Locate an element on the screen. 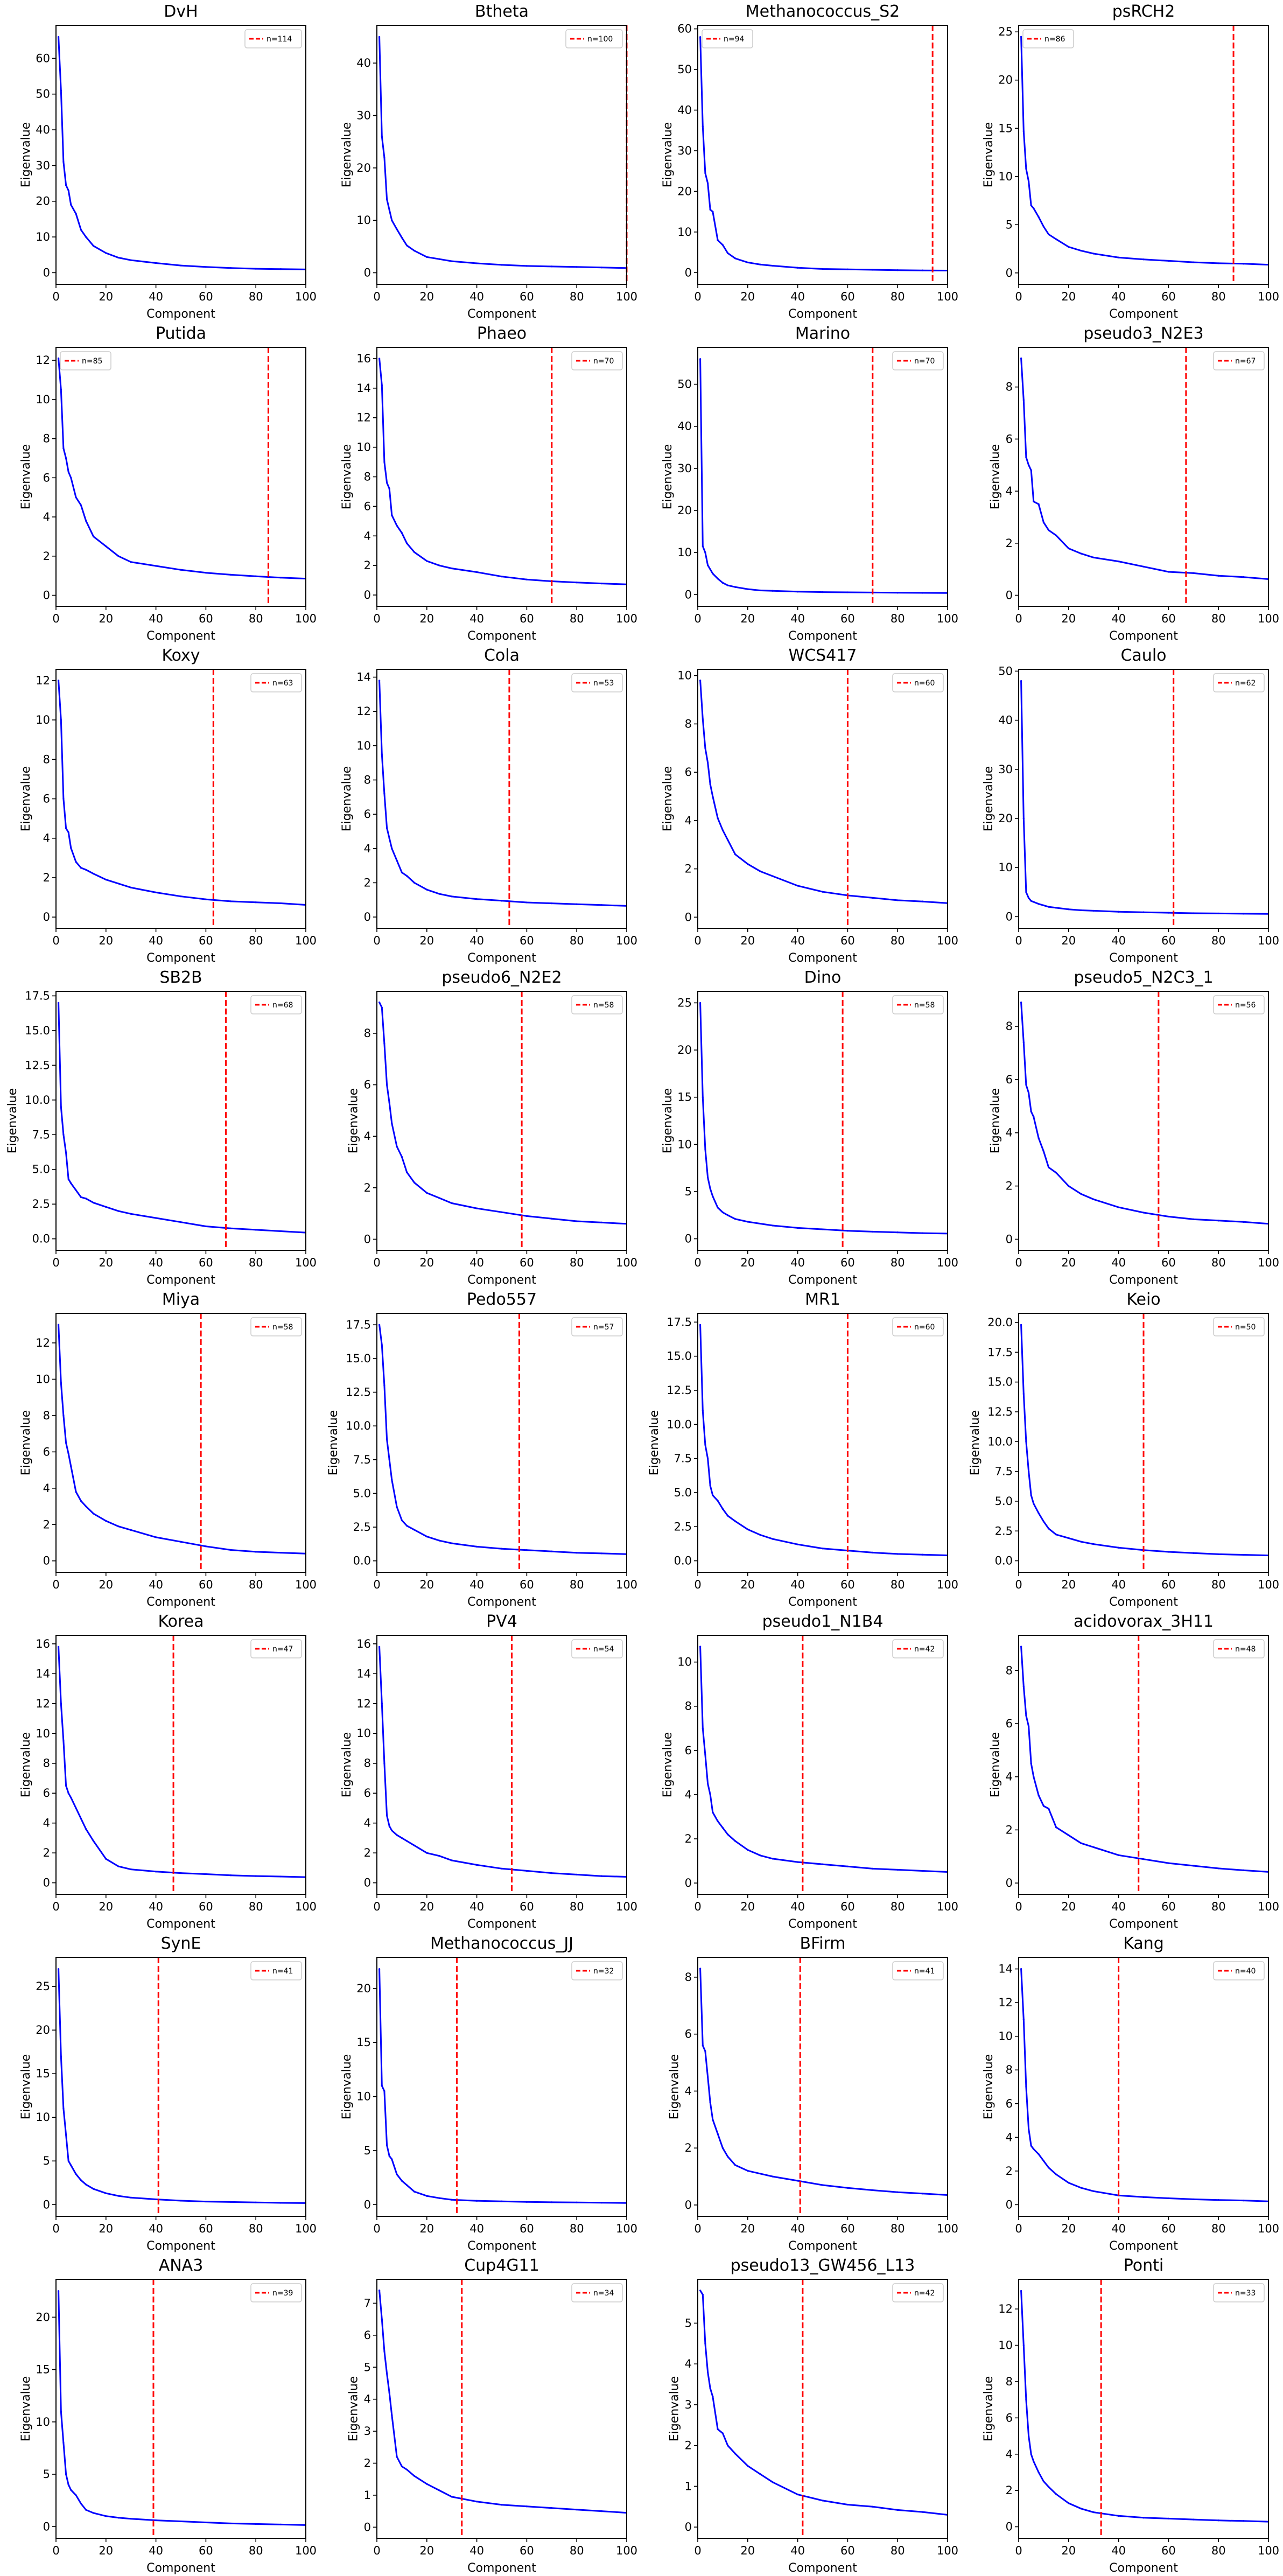  y-axis-label: Eigenvalue is located at coordinates (654, 1443).